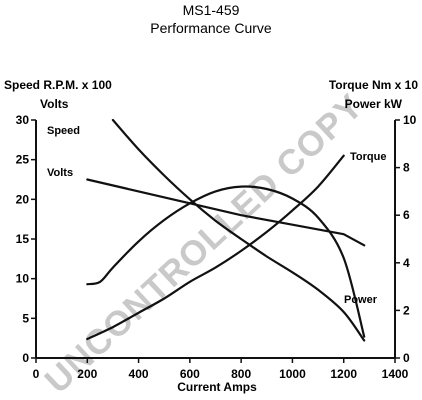 The height and width of the screenshot is (400, 422). I want to click on y-left-tick-label: 5, so click(25, 318).